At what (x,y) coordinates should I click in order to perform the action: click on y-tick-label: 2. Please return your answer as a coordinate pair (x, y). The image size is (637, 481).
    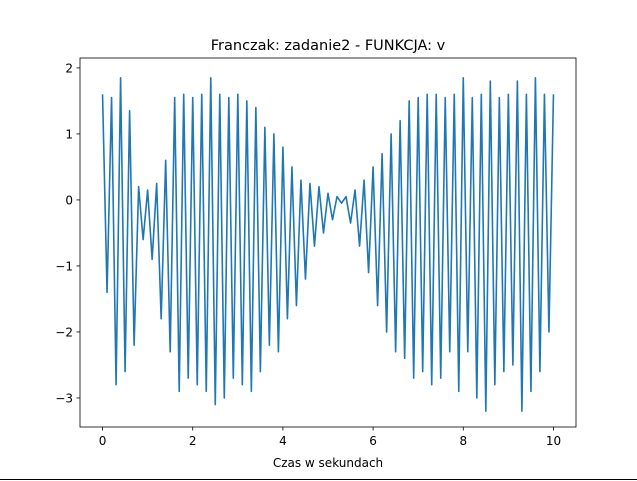
    Looking at the image, I should click on (69, 68).